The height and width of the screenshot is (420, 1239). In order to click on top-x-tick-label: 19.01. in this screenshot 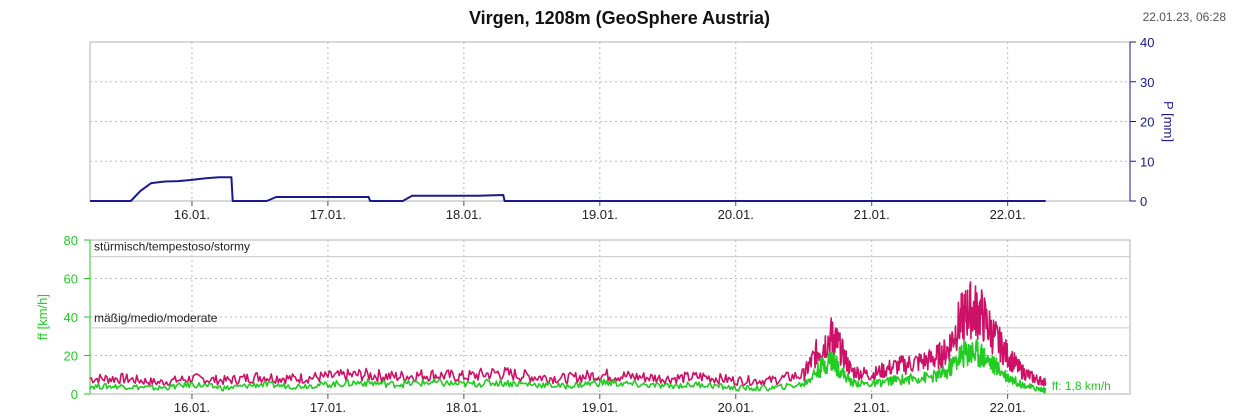, I will do `click(600, 214)`.